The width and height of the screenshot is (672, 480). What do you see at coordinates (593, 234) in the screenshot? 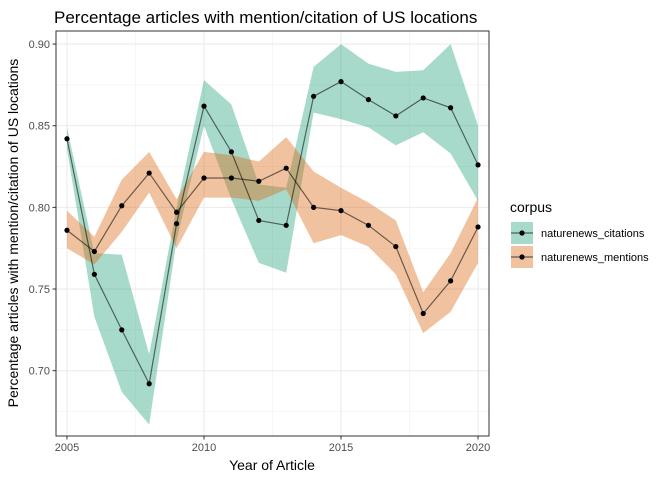
I see `legend-label: naturenews_citations` at bounding box center [593, 234].